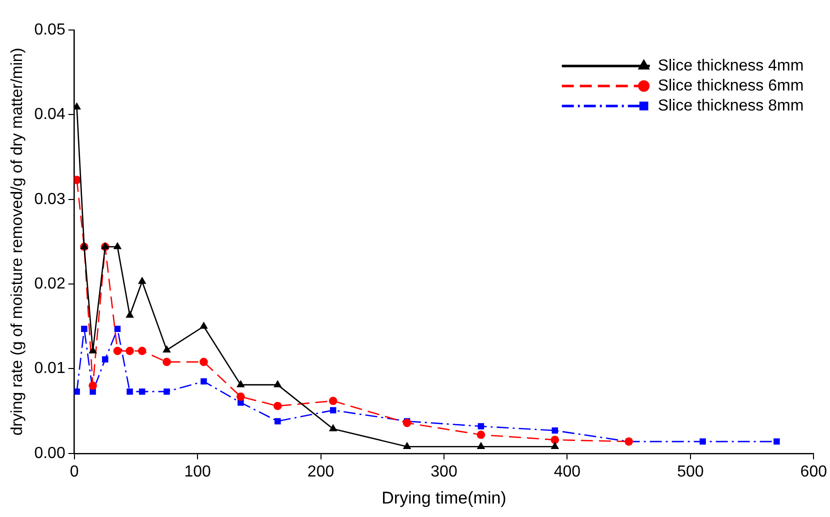  Describe the element at coordinates (50, 453) in the screenshot. I see `y-tick-label: 0.00` at that location.